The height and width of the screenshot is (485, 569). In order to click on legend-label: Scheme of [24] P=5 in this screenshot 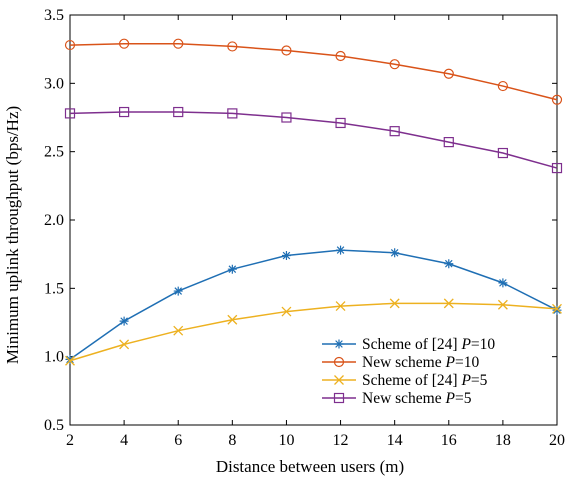, I will do `click(425, 380)`.